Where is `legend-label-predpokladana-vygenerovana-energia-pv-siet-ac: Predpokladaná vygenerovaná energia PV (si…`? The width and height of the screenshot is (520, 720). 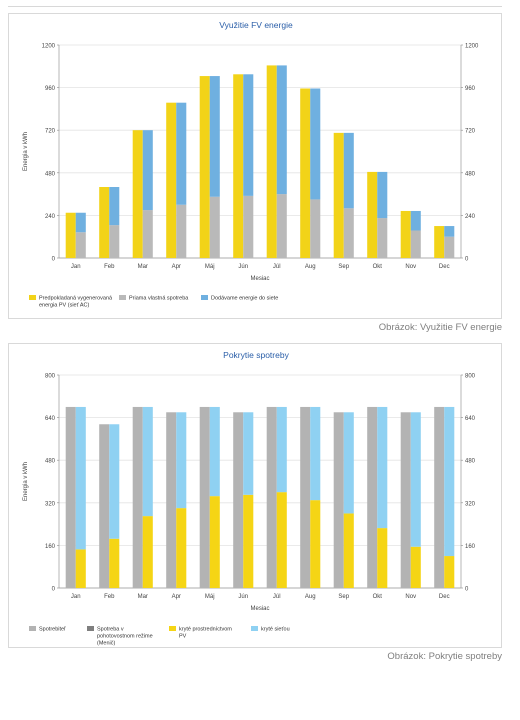 legend-label-predpokladana-vygenerovana-energia-pv-siet-ac: Predpokladaná vygenerovaná energia PV (si… is located at coordinates (76, 302).